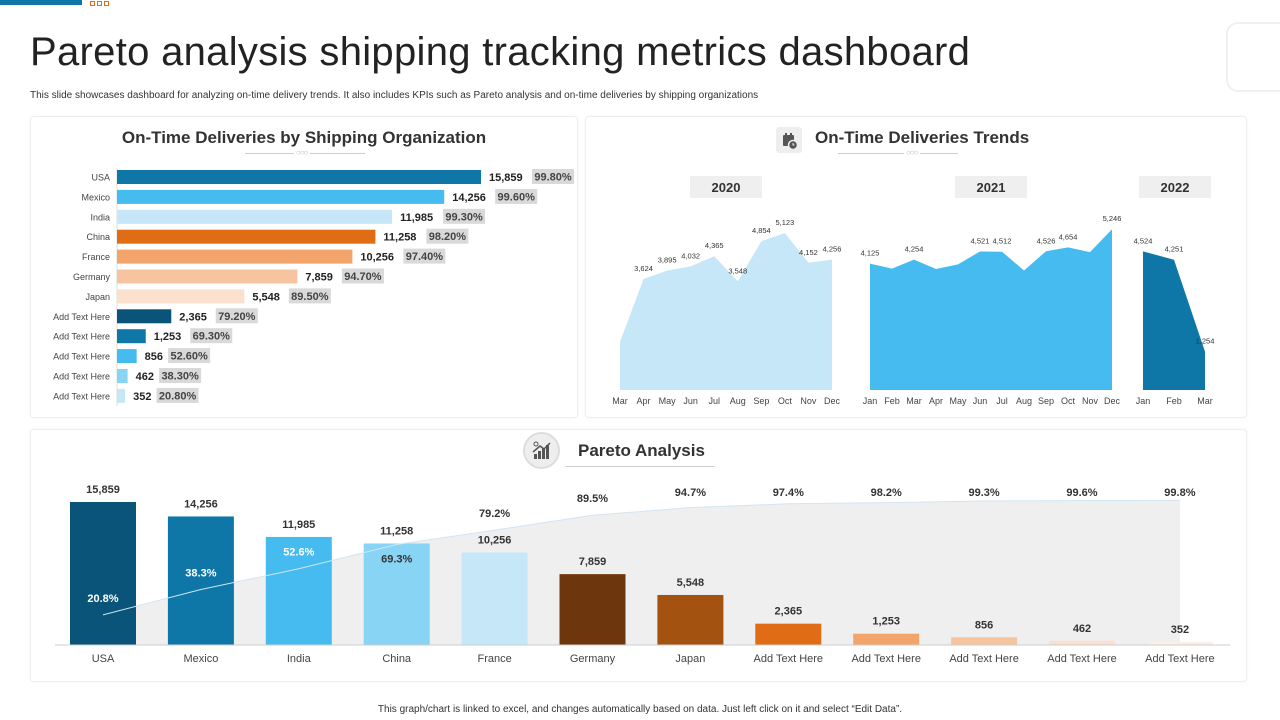  Describe the element at coordinates (541, 450) in the screenshot. I see `growth-chart-icon` at that location.